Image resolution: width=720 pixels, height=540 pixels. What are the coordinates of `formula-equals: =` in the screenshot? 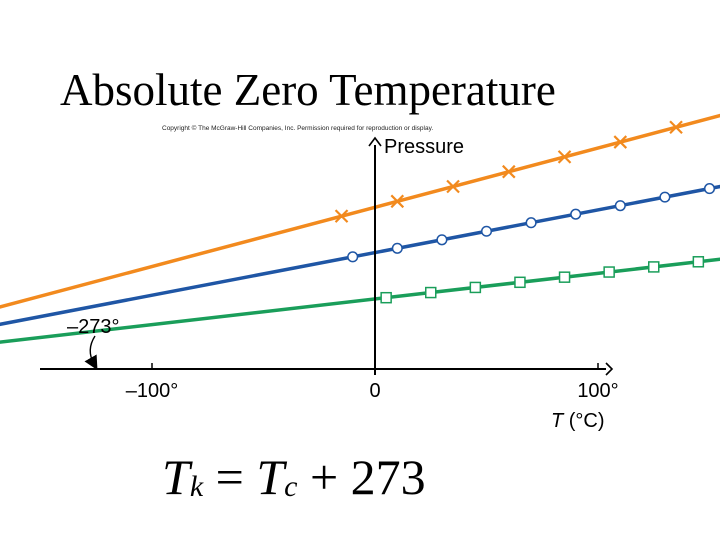 It's located at (230, 477).